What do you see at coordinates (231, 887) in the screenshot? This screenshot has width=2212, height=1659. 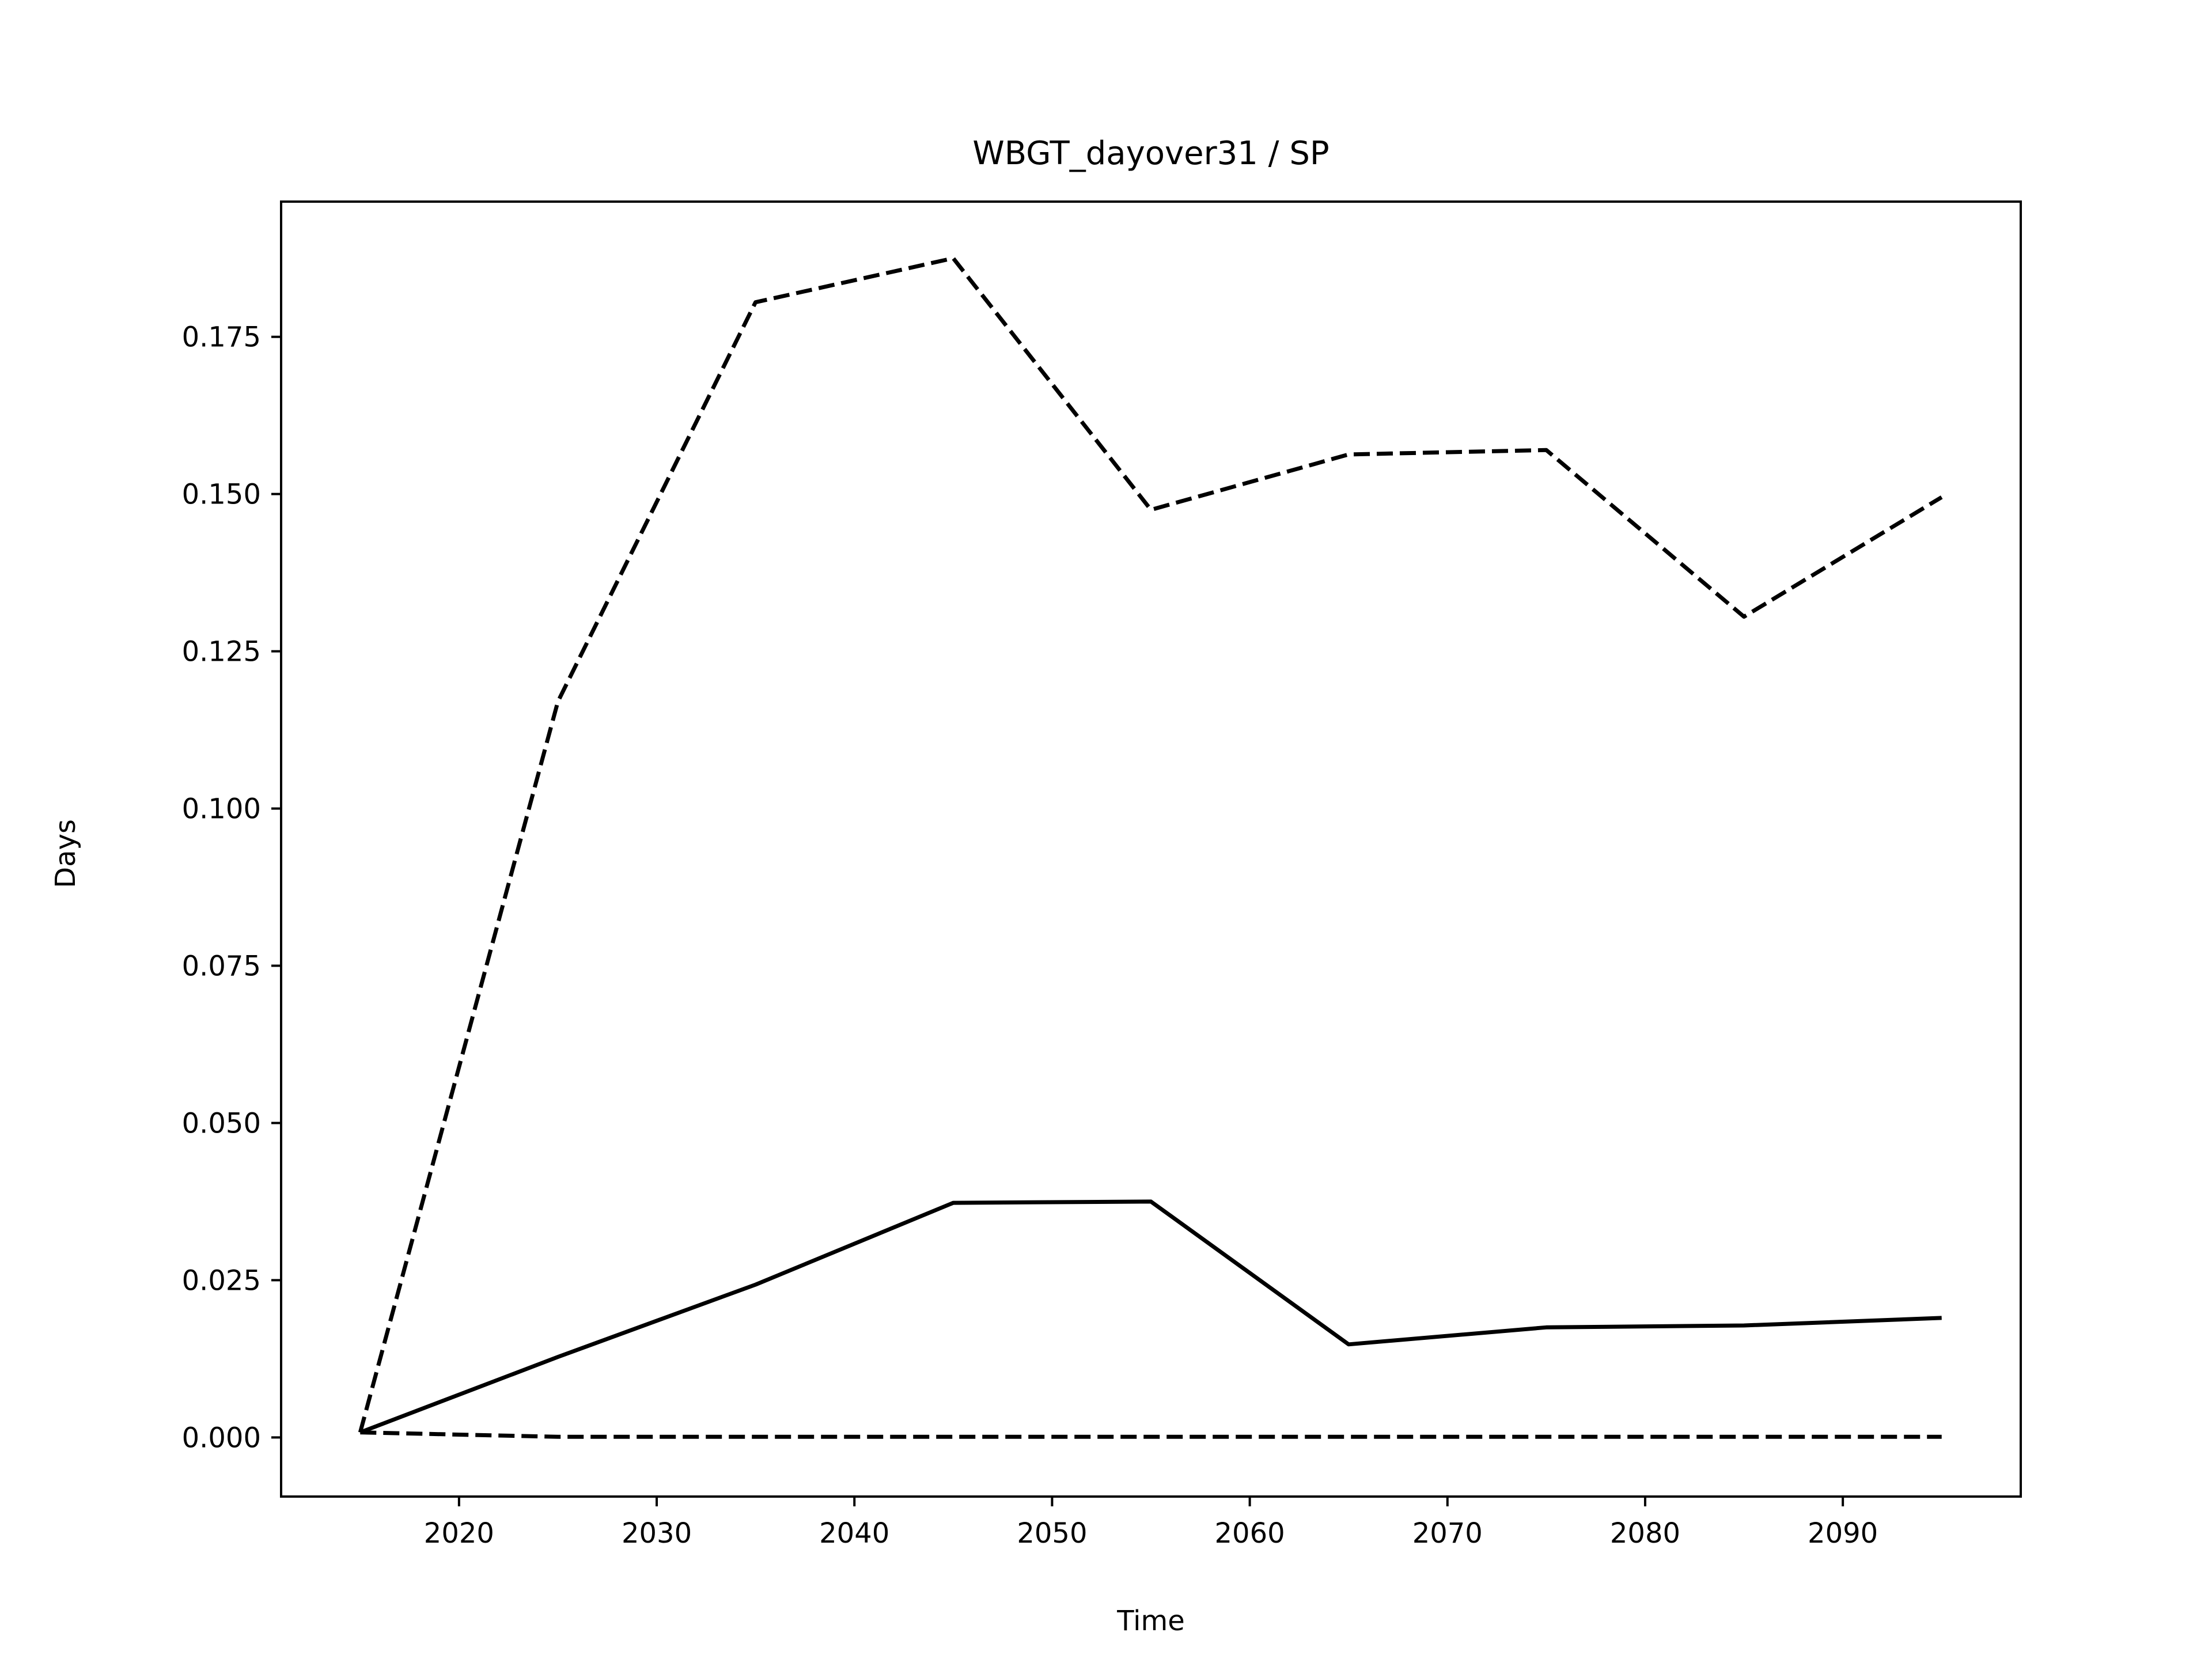 I see `y-axis-ticks: 0.000 0.025 0.050 0.075 0.100 0.125 0.150 0.175` at bounding box center [231, 887].